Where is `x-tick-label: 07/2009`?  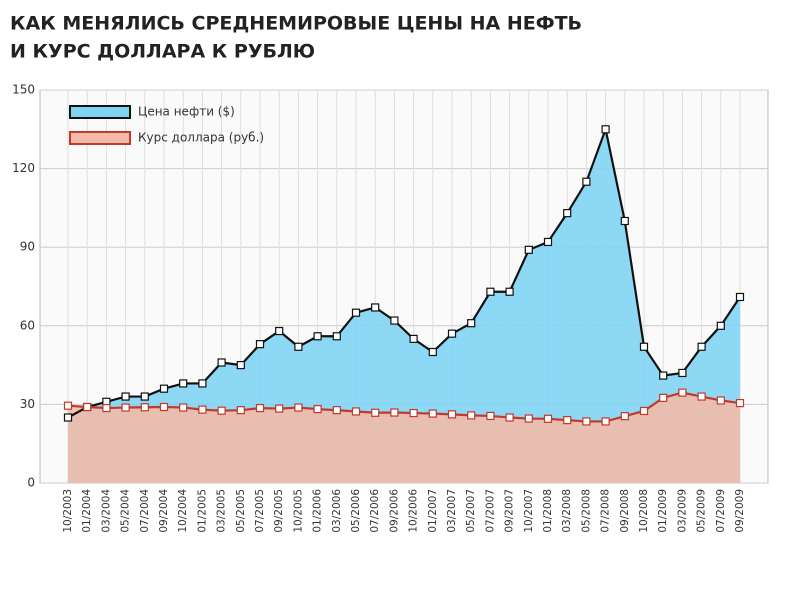 x-tick-label: 07/2009 is located at coordinates (721, 511).